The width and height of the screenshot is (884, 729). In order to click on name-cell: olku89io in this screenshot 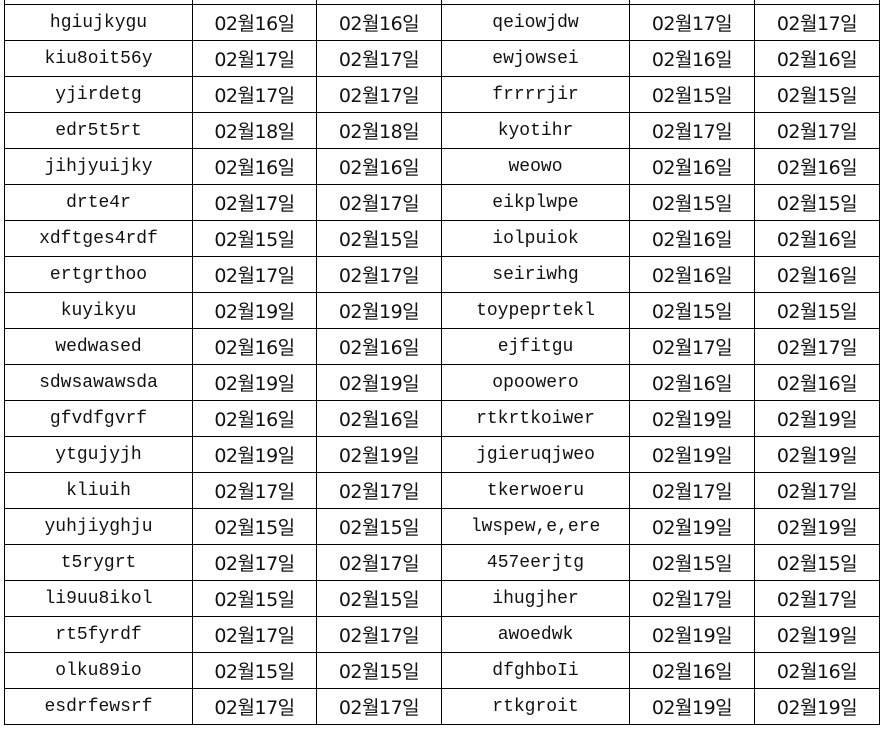, I will do `click(98, 670)`.